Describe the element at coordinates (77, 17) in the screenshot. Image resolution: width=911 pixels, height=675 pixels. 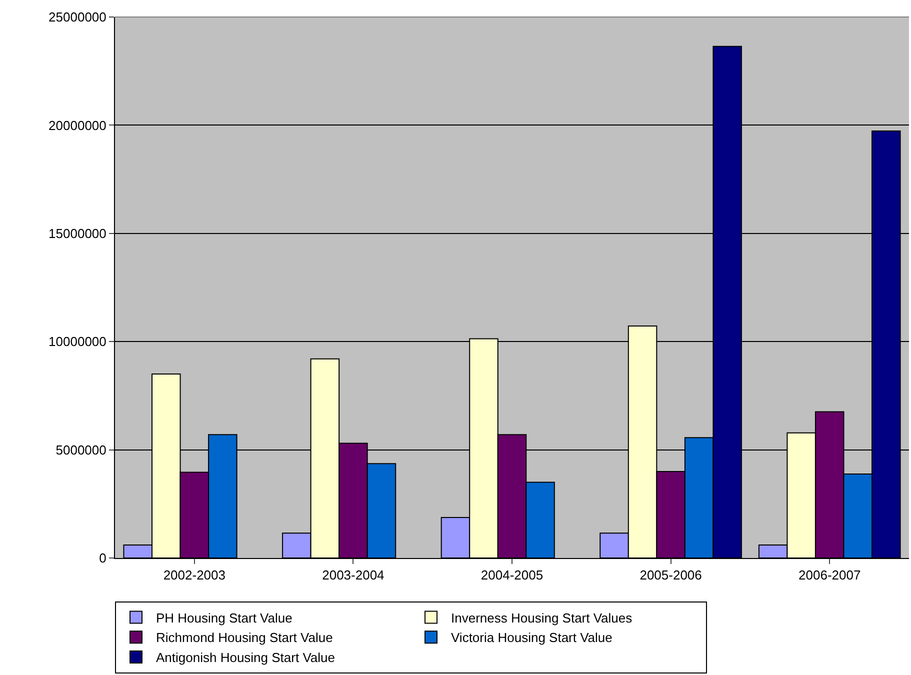
I see `y-tick-label: 25000000` at that location.